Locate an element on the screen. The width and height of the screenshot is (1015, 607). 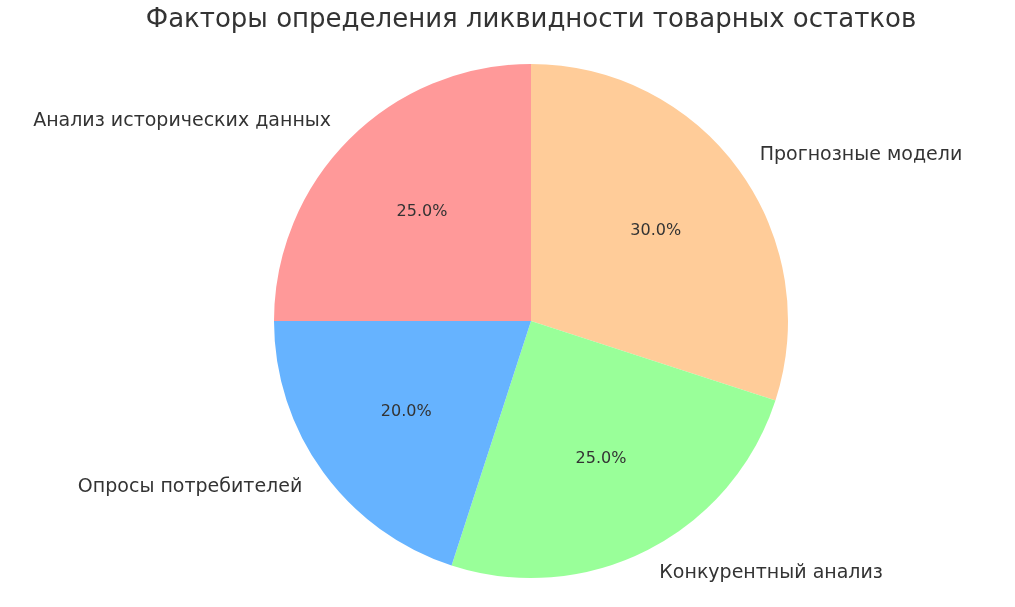
slice-label: Опросы потребителей is located at coordinates (190, 485).